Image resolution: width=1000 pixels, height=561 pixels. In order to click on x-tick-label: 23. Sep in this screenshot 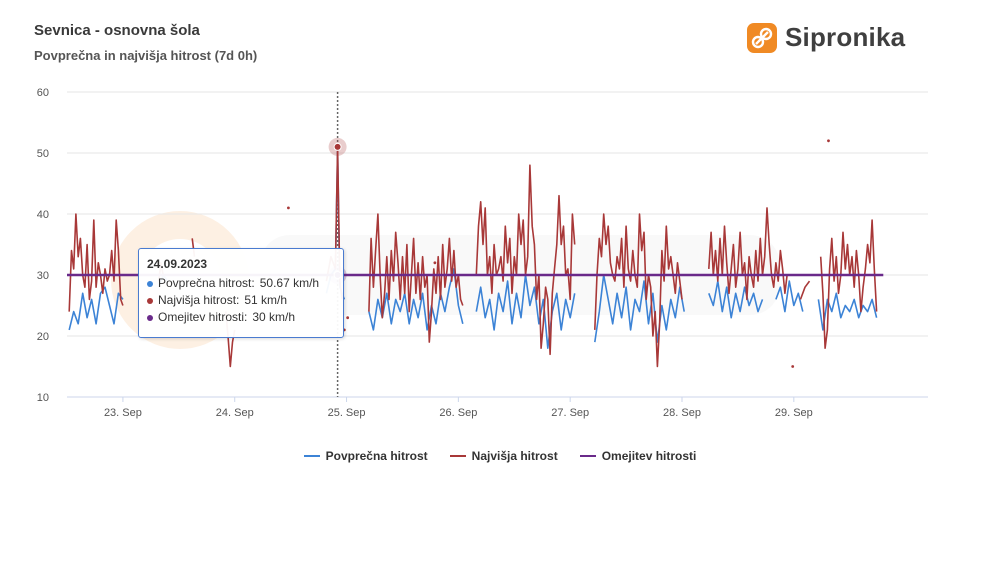, I will do `click(123, 413)`.